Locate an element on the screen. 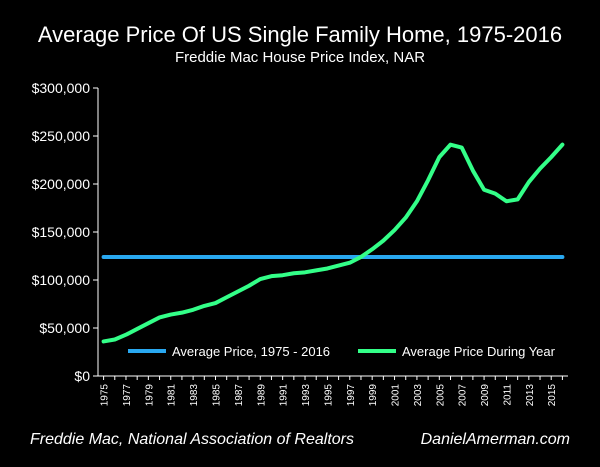 The height and width of the screenshot is (467, 600). x-tick-label: 1997 is located at coordinates (351, 395).